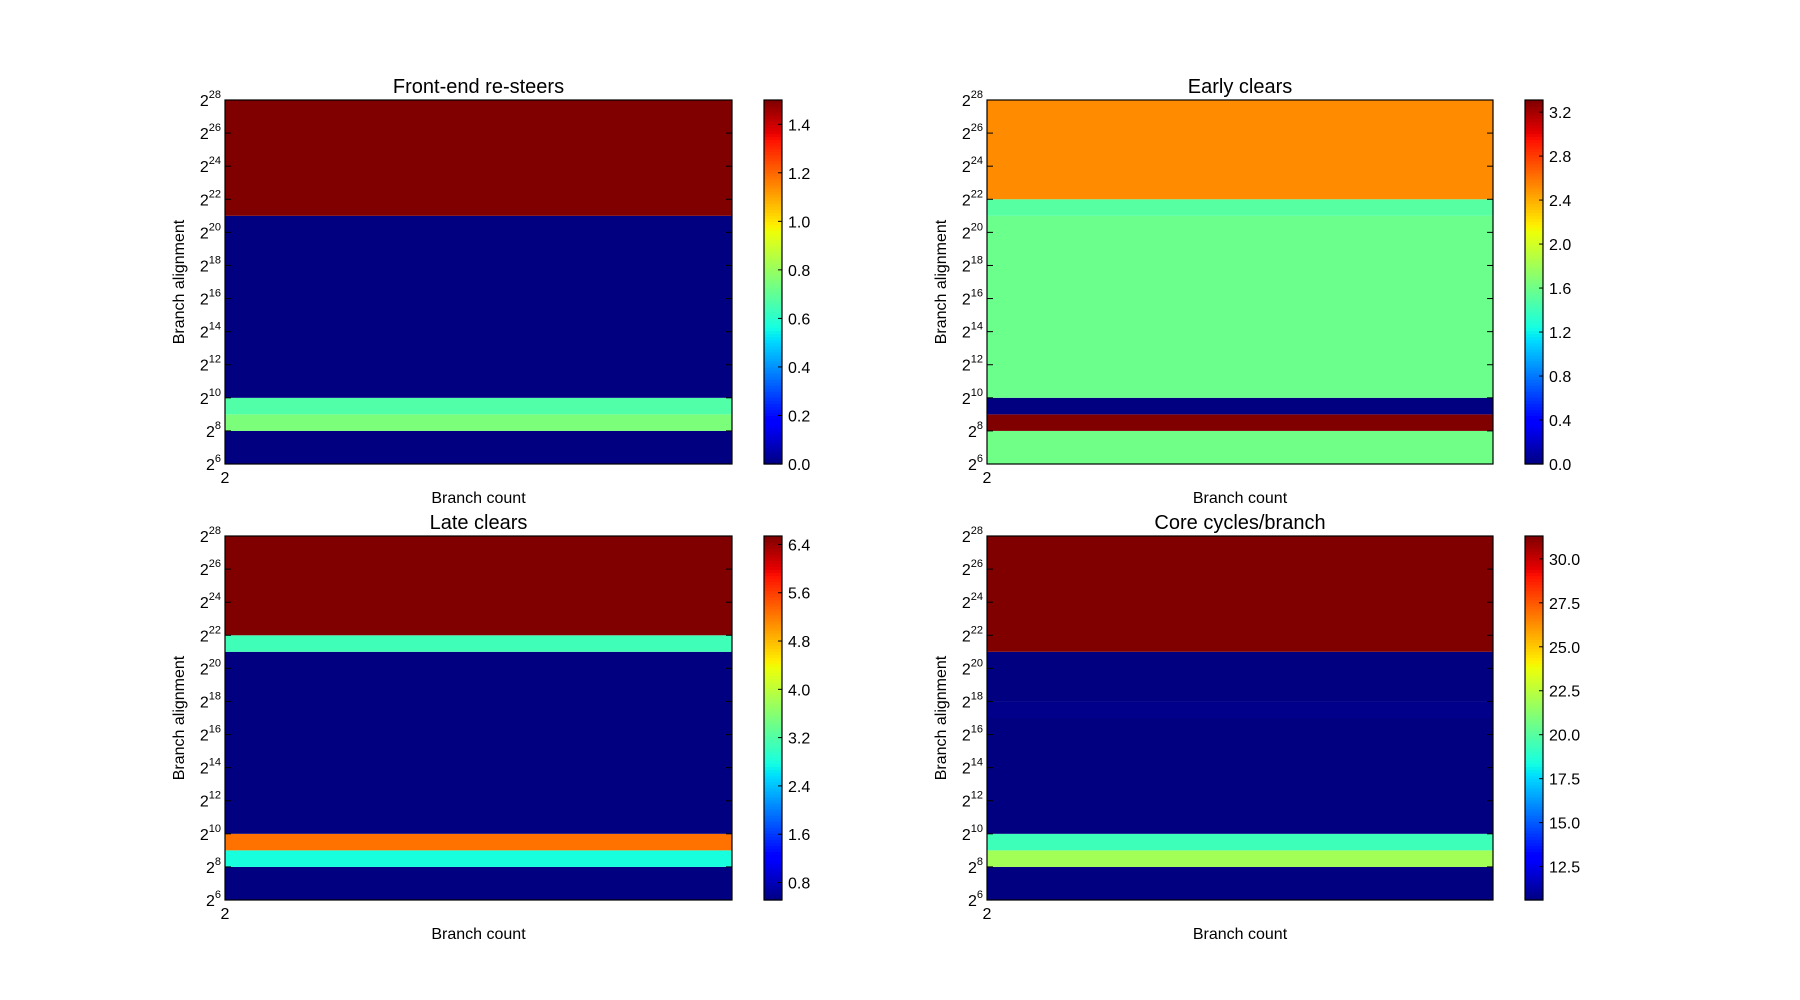 The height and width of the screenshot is (1000, 1800). Describe the element at coordinates (786, 286) in the screenshot. I see `colorbar: 0.0 0.2 0.4 0.6 0.8 1.0 1.2 1.4` at that location.